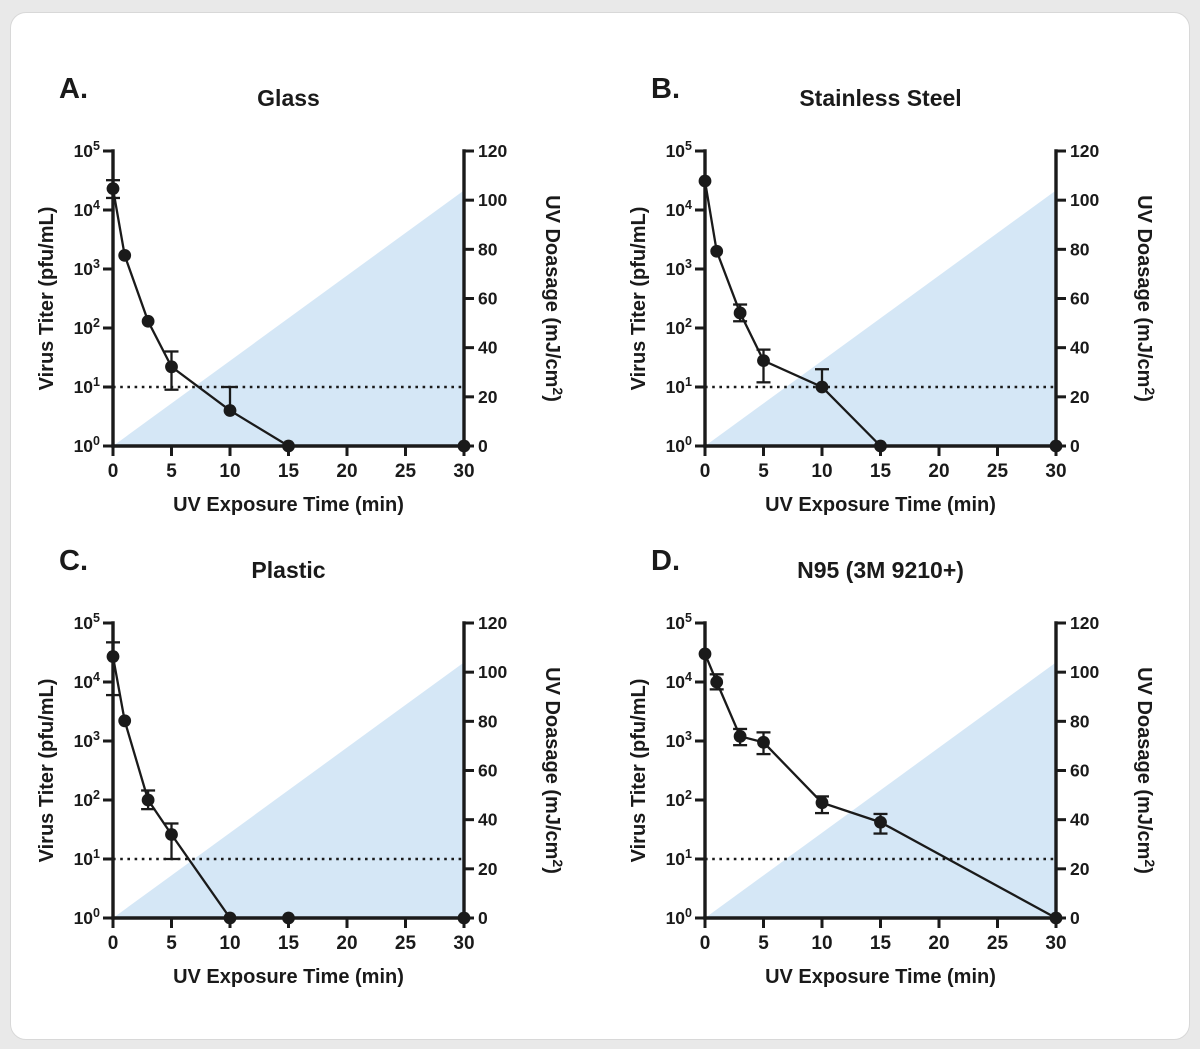 The height and width of the screenshot is (1049, 1200). I want to click on panel-letter: D., so click(665, 561).